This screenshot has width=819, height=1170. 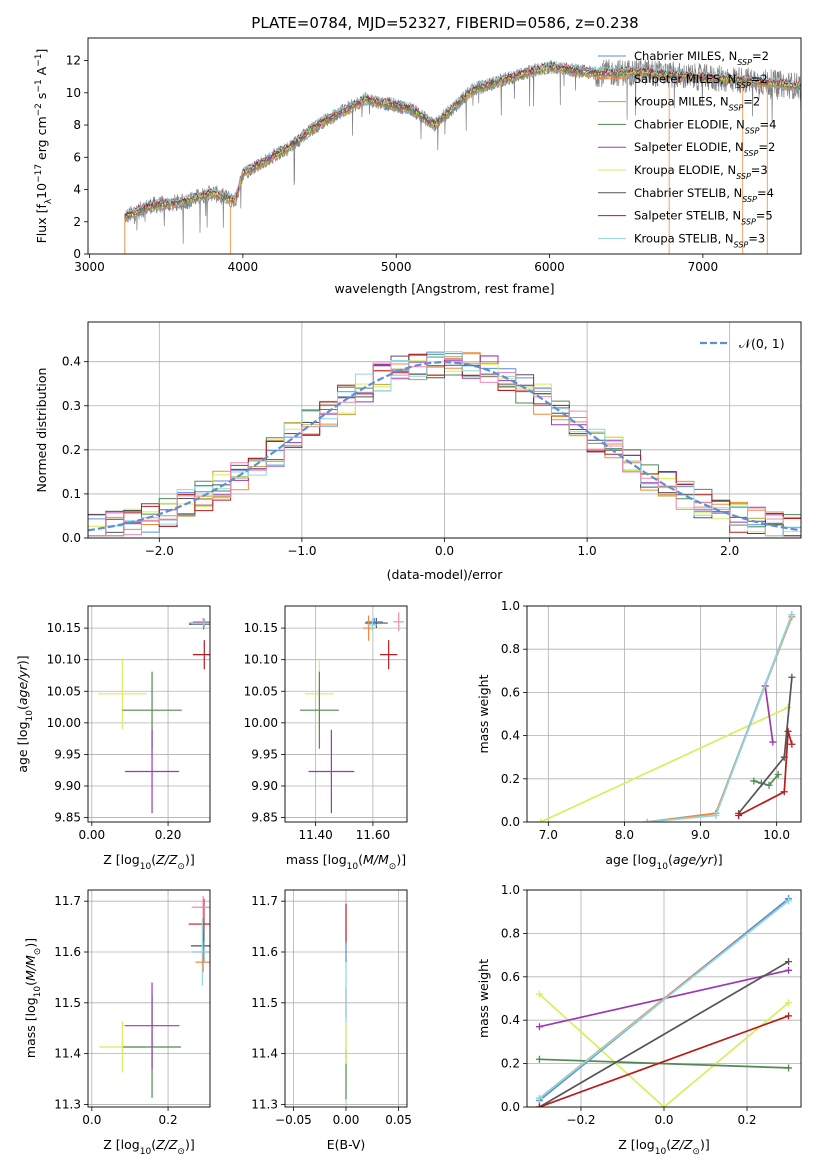 I want to click on weight-line-chabrier_stelib, so click(x=664, y=1033).